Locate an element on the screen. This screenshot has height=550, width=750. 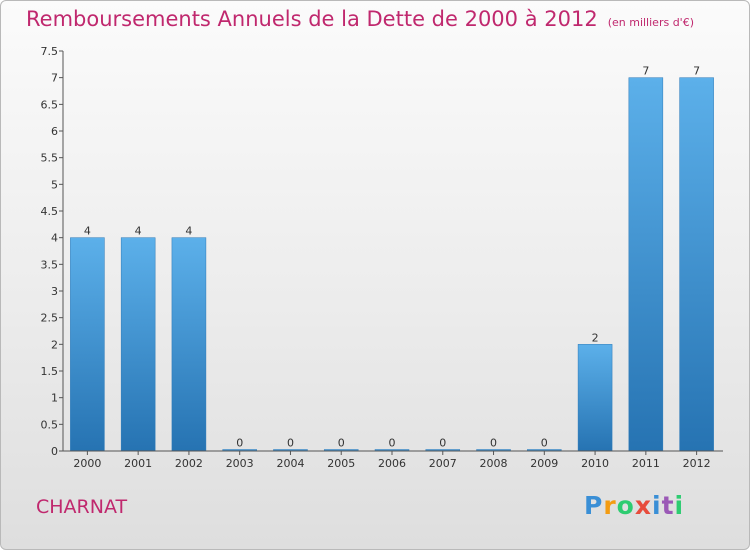
logo-letter: x is located at coordinates (643, 505).